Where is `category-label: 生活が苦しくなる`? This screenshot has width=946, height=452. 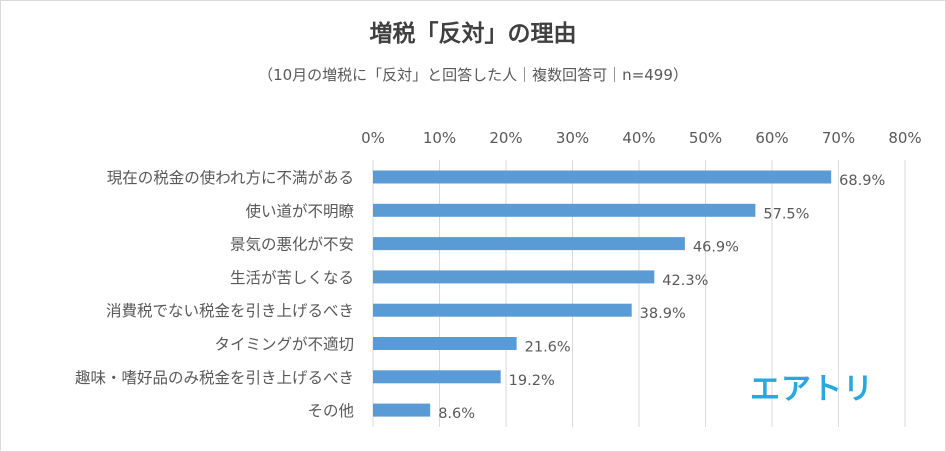 category-label: 生活が苦しくなる is located at coordinates (292, 278).